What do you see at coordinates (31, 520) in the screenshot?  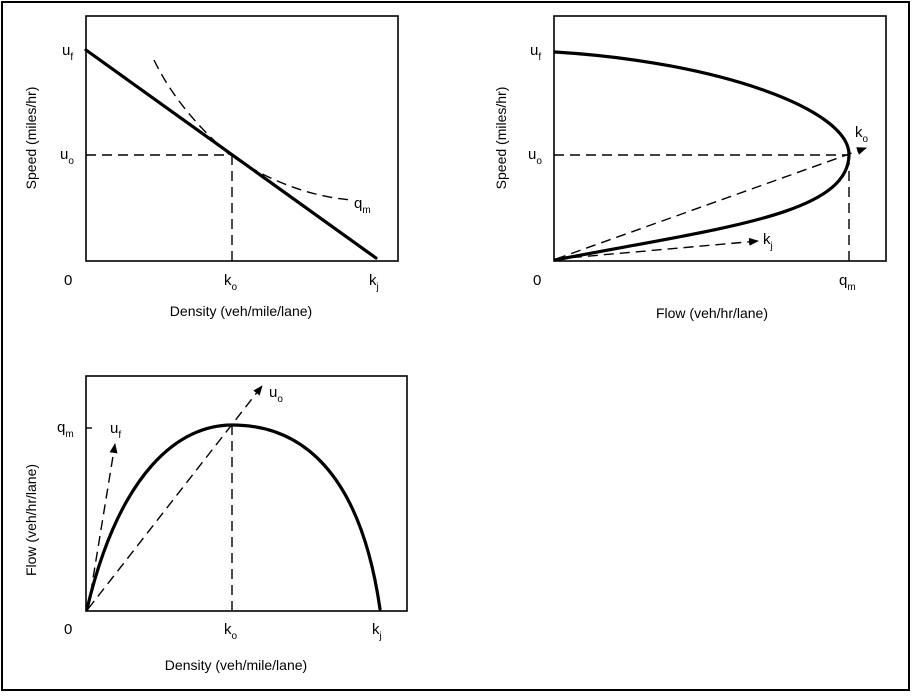 I see `y-axis-title: Flow (veh/hr/lane)` at bounding box center [31, 520].